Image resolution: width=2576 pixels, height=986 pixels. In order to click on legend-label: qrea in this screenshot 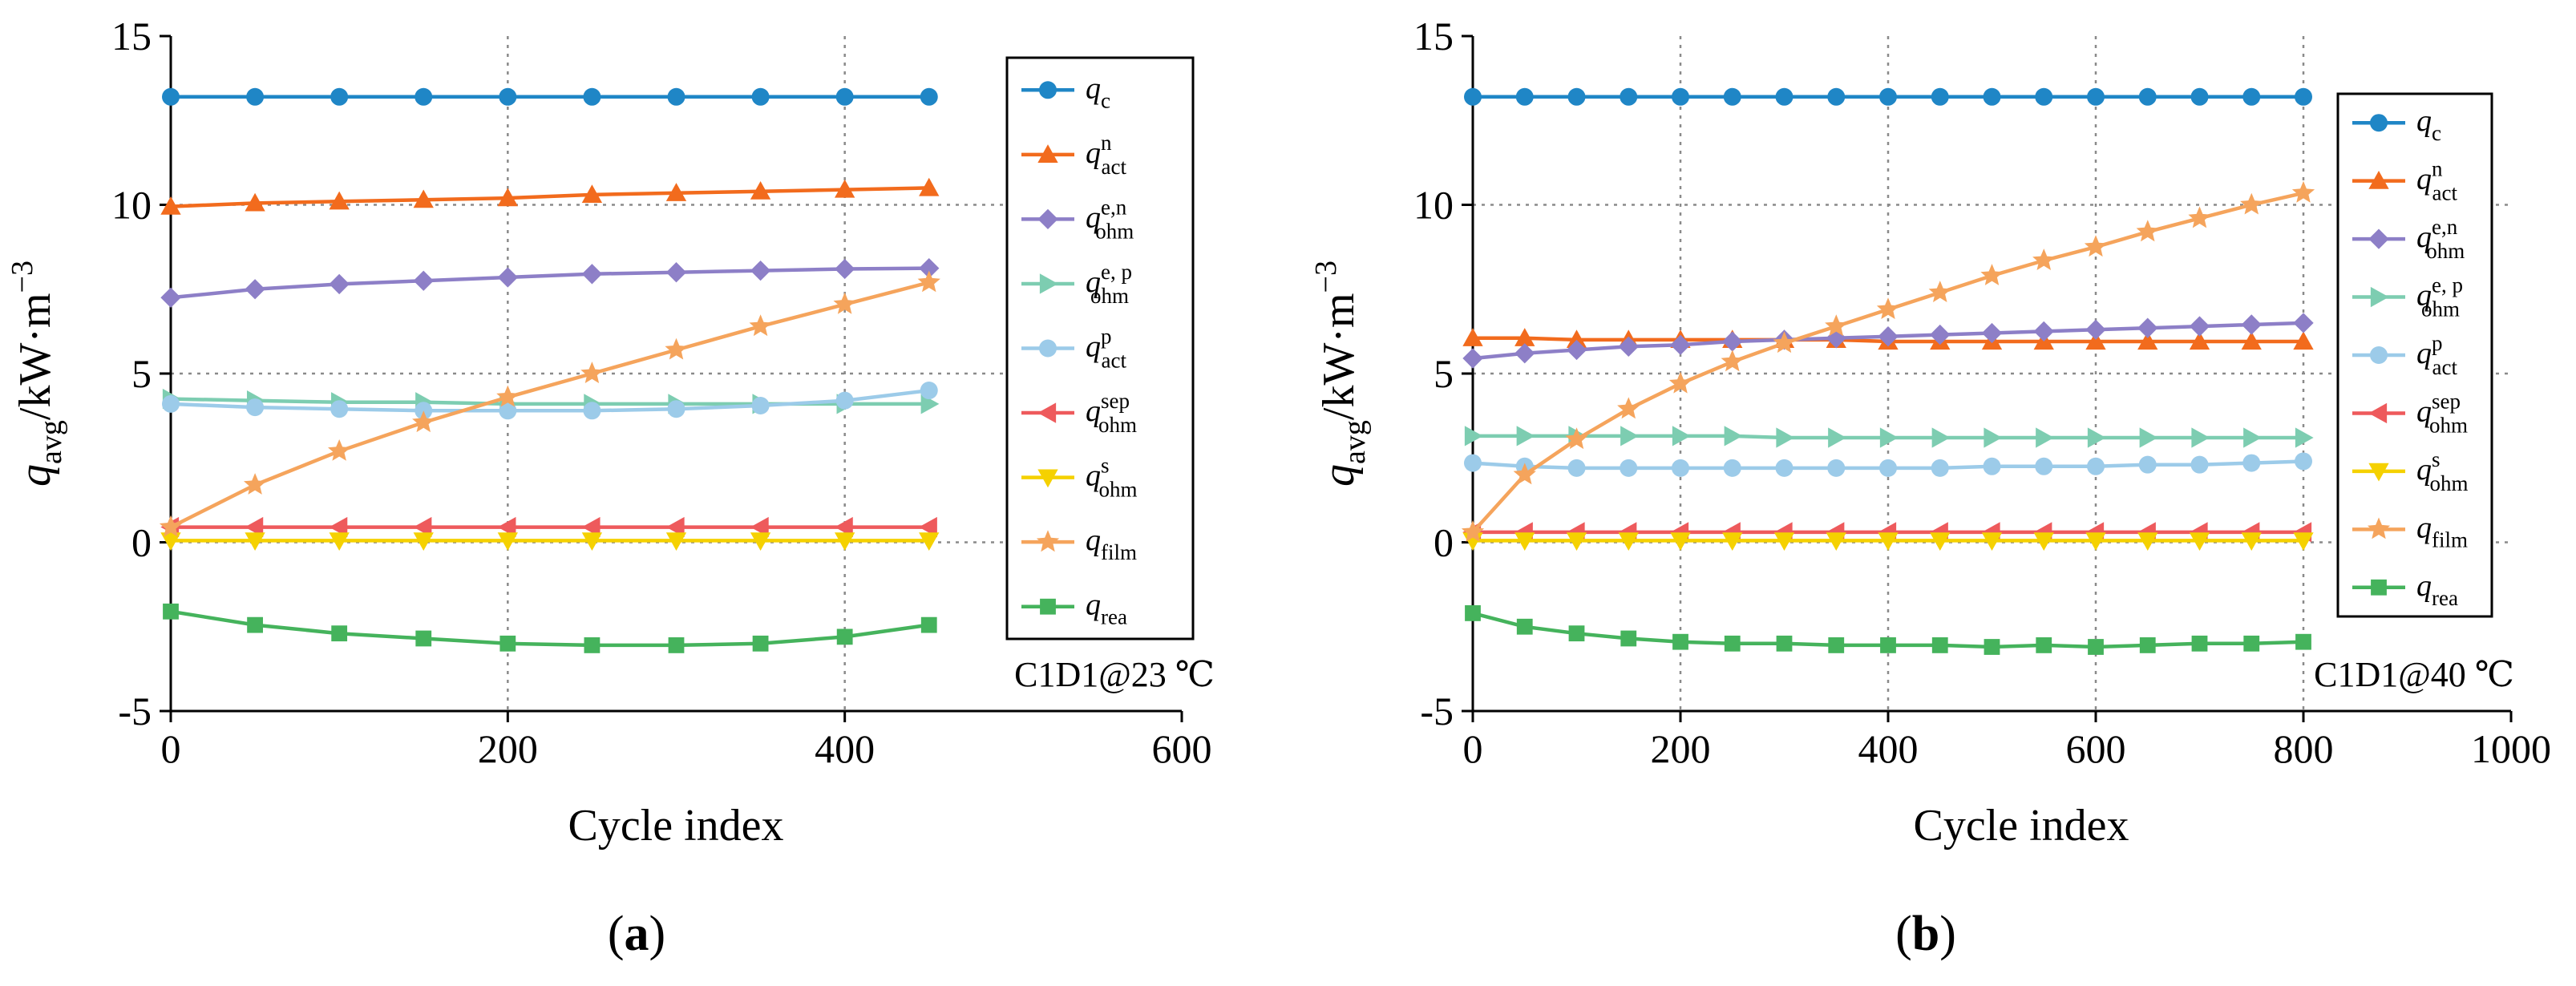, I will do `click(2437, 589)`.